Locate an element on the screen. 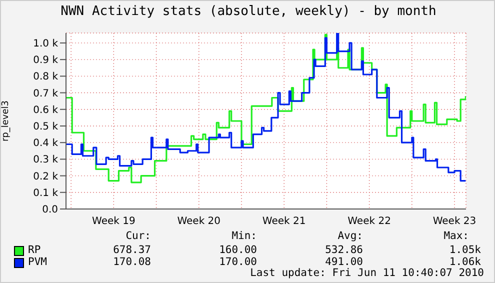 The width and height of the screenshot is (495, 283). y-tick-label: 1.0 k is located at coordinates (45, 44).